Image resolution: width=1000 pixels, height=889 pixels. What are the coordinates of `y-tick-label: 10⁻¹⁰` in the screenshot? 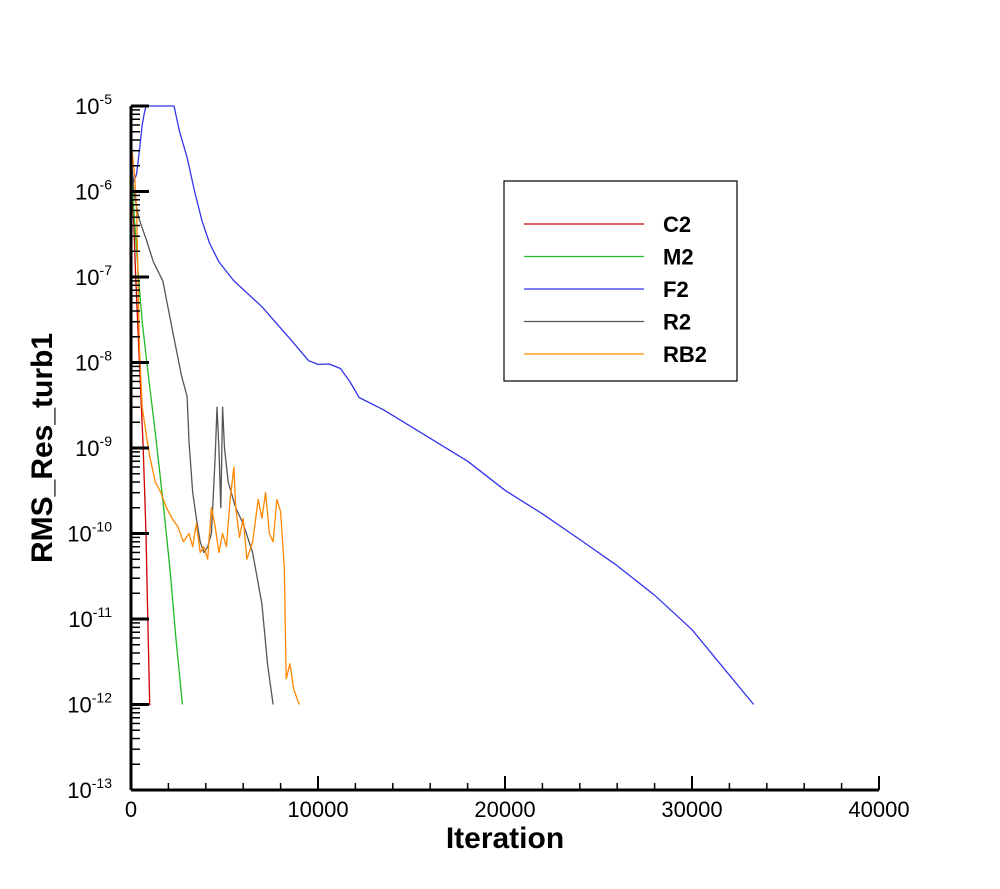 It's located at (89, 533).